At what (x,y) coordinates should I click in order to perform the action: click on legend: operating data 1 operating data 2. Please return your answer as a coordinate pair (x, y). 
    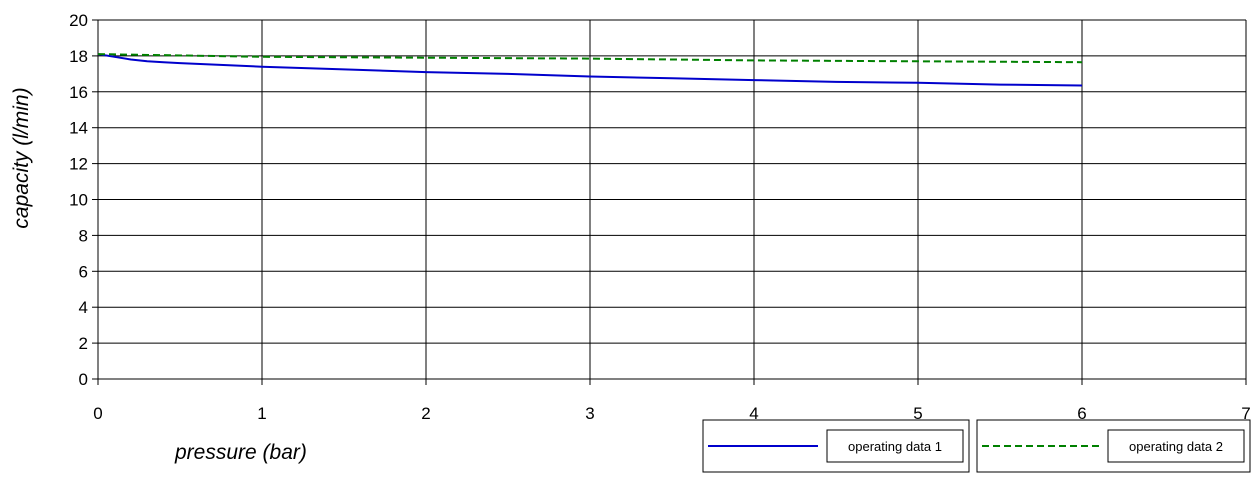
    Looking at the image, I should click on (976, 446).